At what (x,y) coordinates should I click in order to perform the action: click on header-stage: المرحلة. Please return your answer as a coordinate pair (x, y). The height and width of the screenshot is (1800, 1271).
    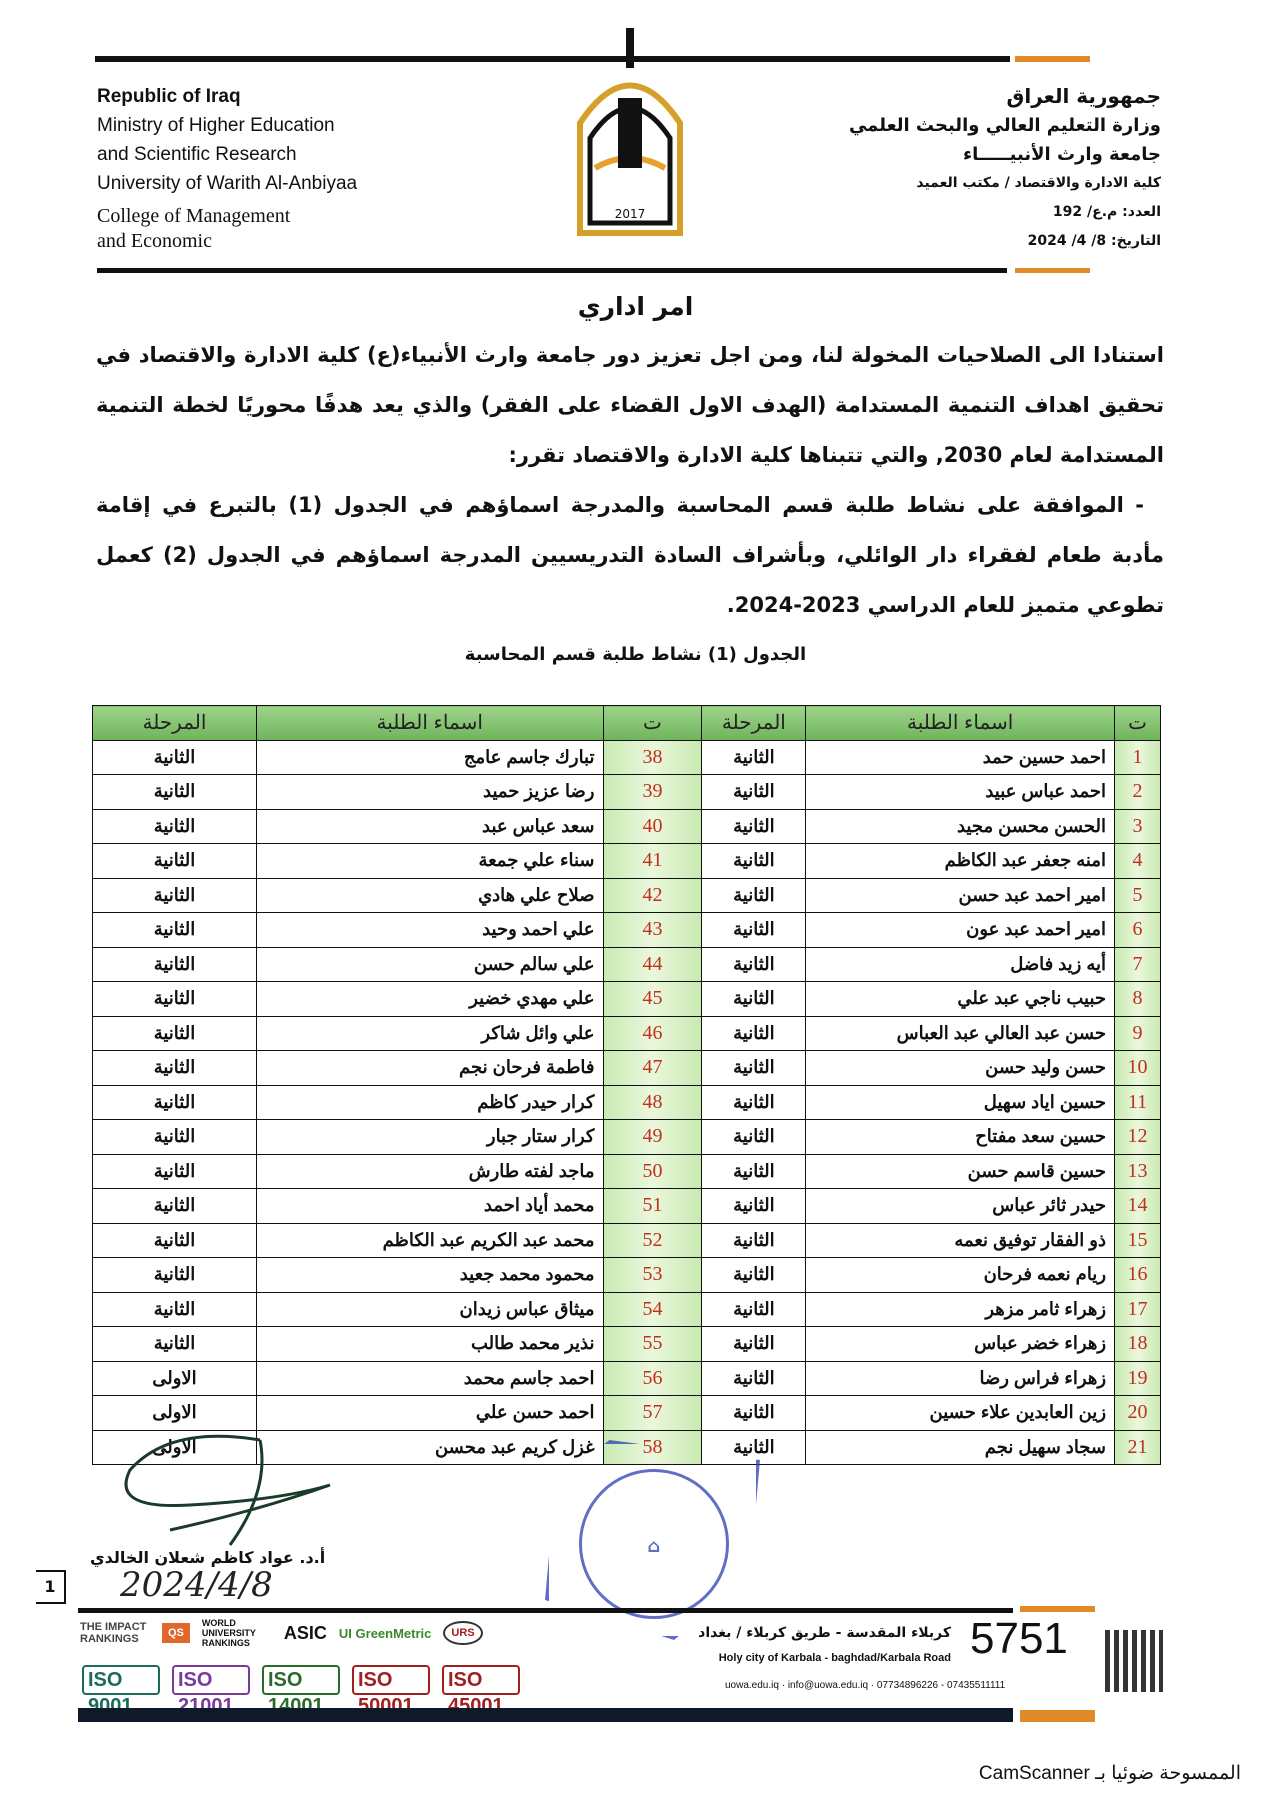
    Looking at the image, I should click on (754, 723).